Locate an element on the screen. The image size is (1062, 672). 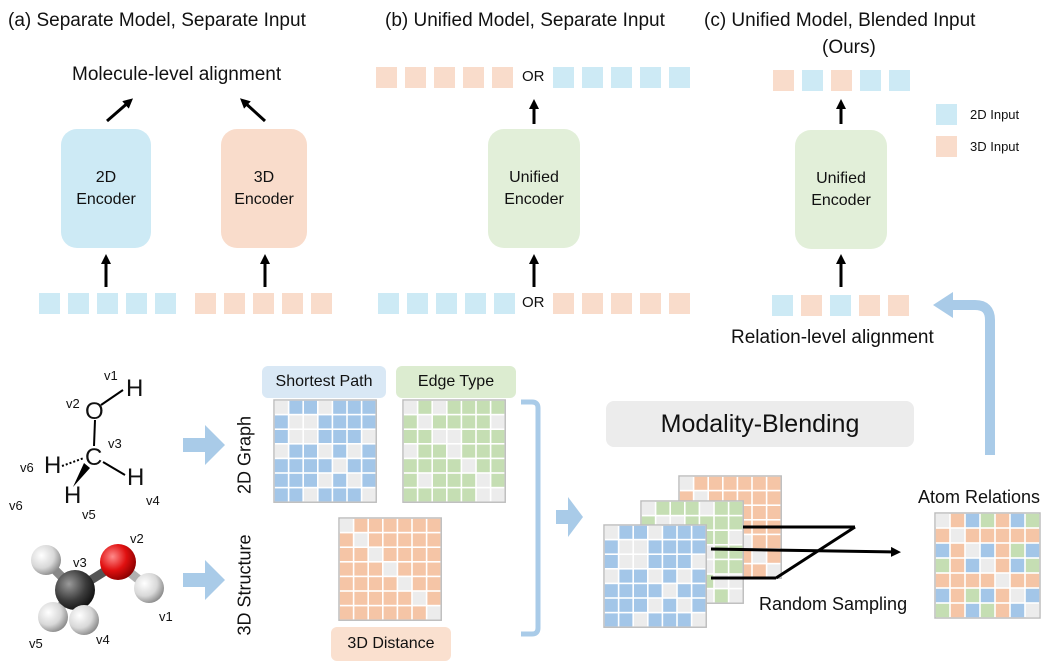
mol2d-v4: v4 is located at coordinates (153, 500).